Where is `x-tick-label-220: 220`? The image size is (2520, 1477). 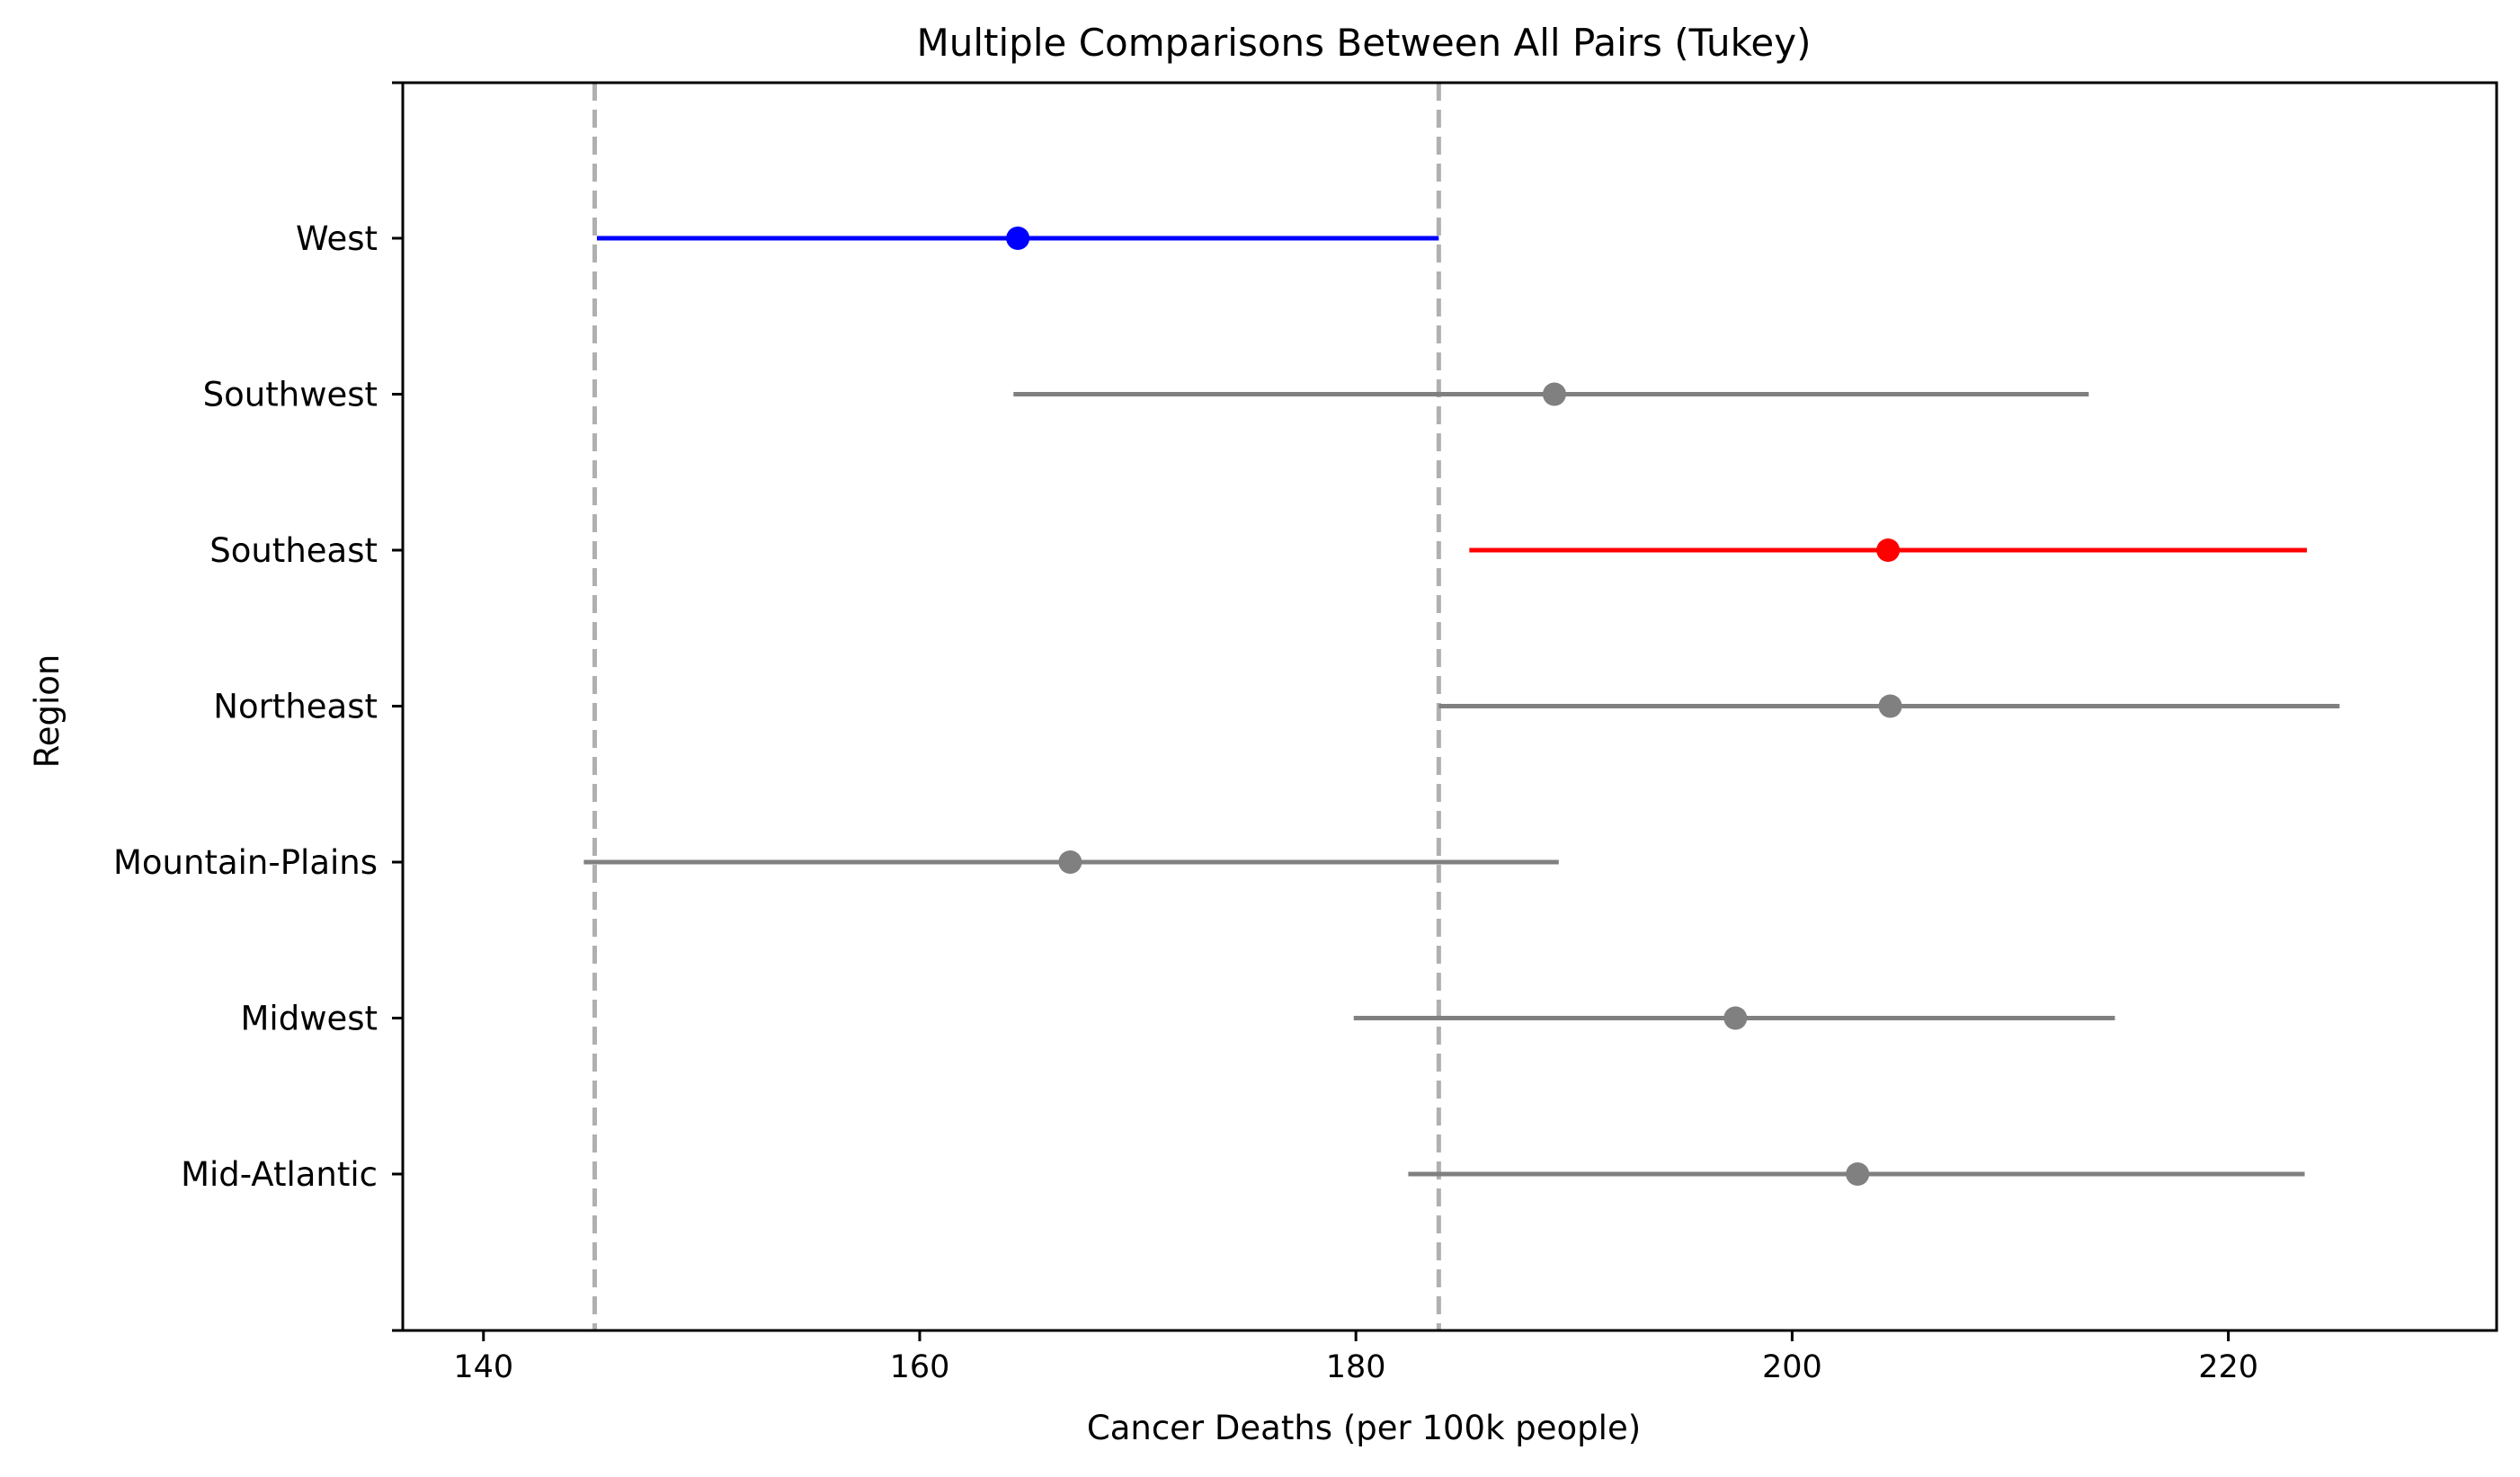 x-tick-label-220: 220 is located at coordinates (2228, 1367).